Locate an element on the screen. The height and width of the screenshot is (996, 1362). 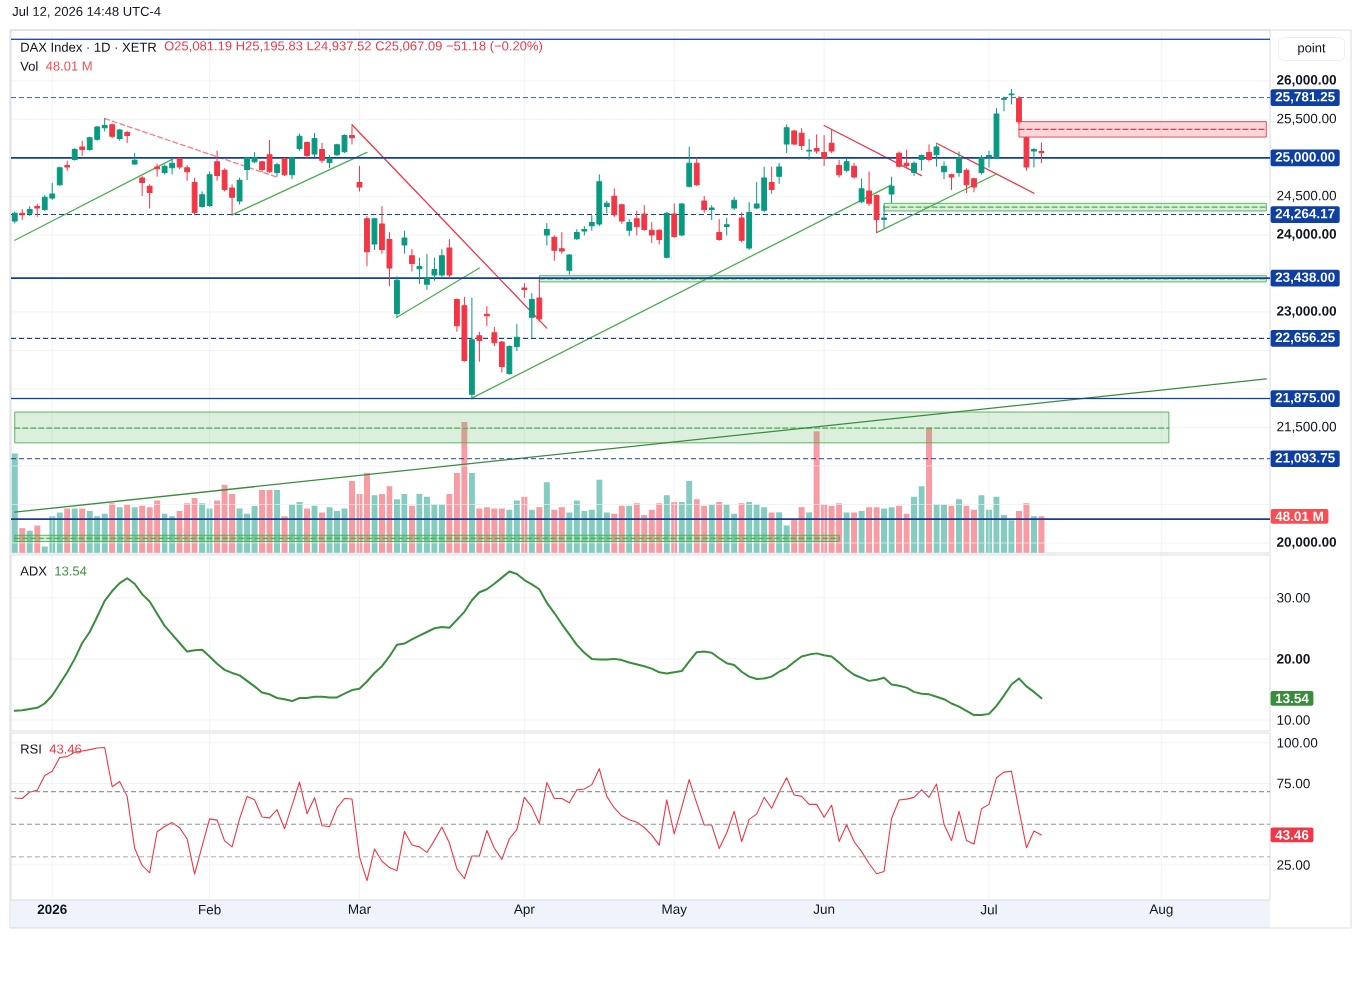
y-tick-label: 100.00 is located at coordinates (1297, 742).